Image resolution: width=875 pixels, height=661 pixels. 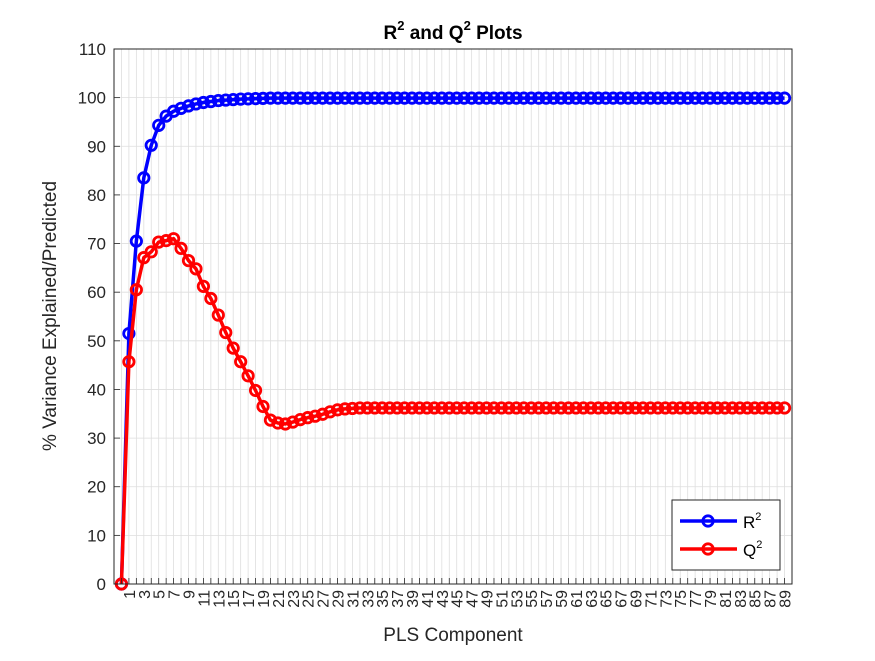 I want to click on x-tick-label: 31, so click(x=353, y=599).